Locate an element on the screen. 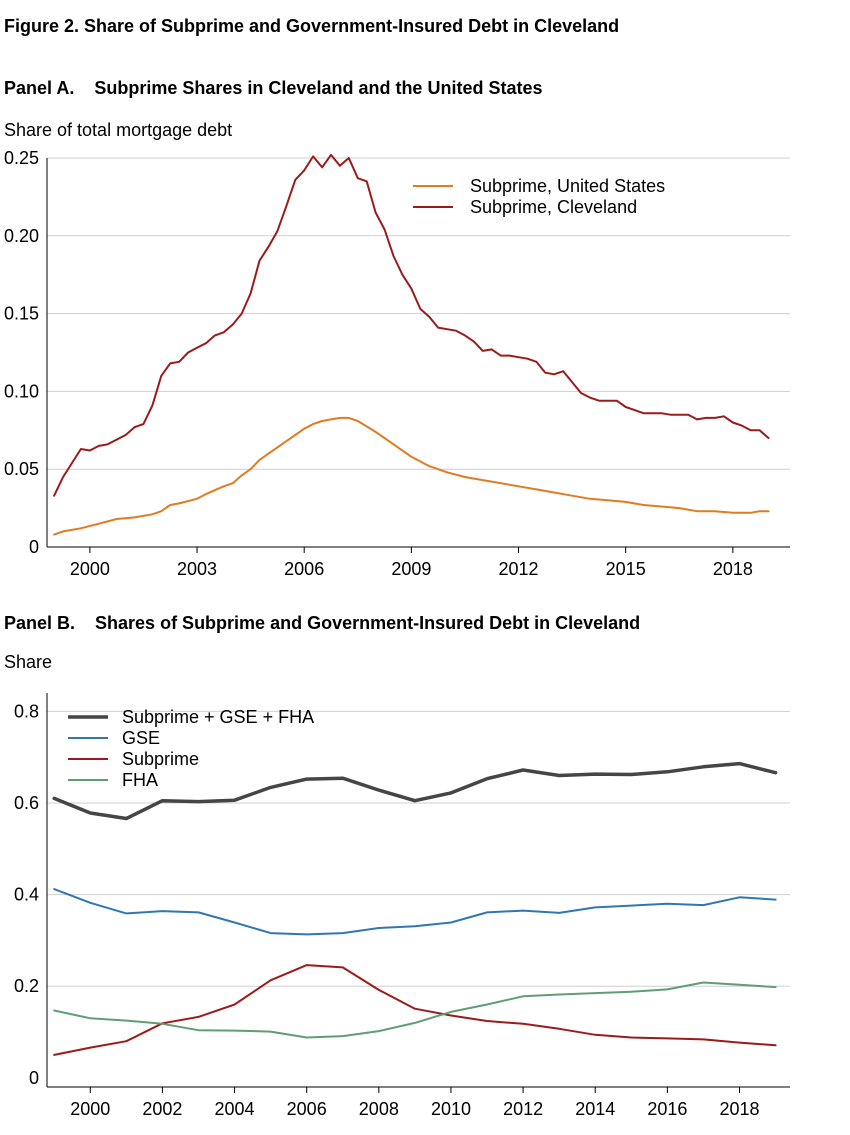  panel-b-legend-label-4: FHA is located at coordinates (140, 780).